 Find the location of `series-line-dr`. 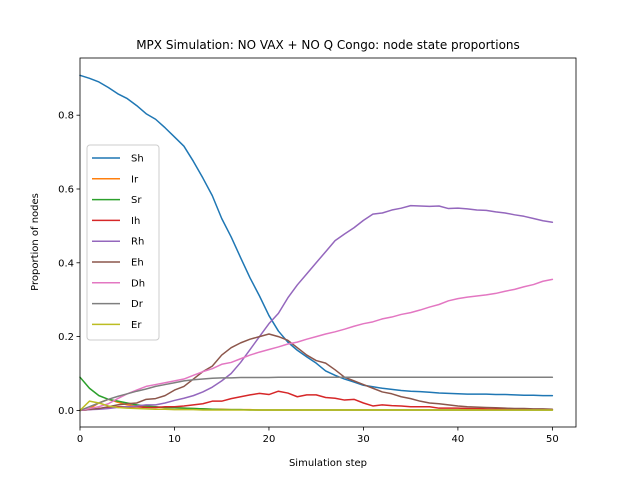

series-line-dr is located at coordinates (316, 394).